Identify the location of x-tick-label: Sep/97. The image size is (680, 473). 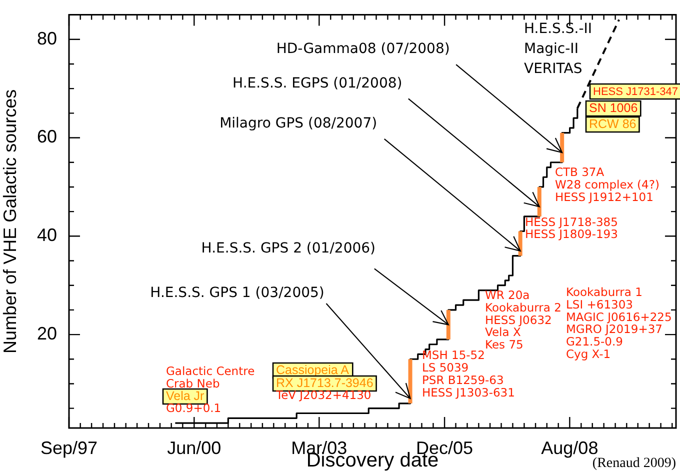
(69, 448).